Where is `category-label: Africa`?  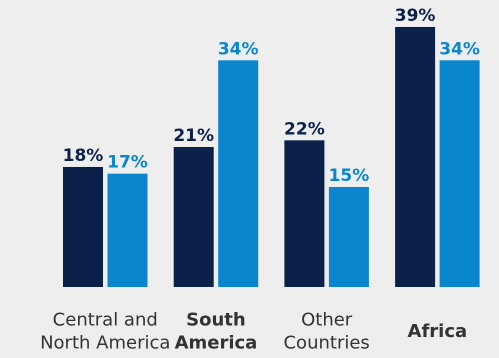
category-label: Africa is located at coordinates (438, 331).